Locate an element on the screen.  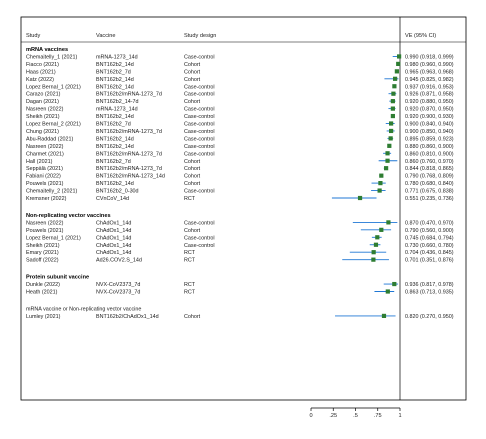
ve-ci-label: 0.844 (0.818, 0.865) is located at coordinates (429, 169).